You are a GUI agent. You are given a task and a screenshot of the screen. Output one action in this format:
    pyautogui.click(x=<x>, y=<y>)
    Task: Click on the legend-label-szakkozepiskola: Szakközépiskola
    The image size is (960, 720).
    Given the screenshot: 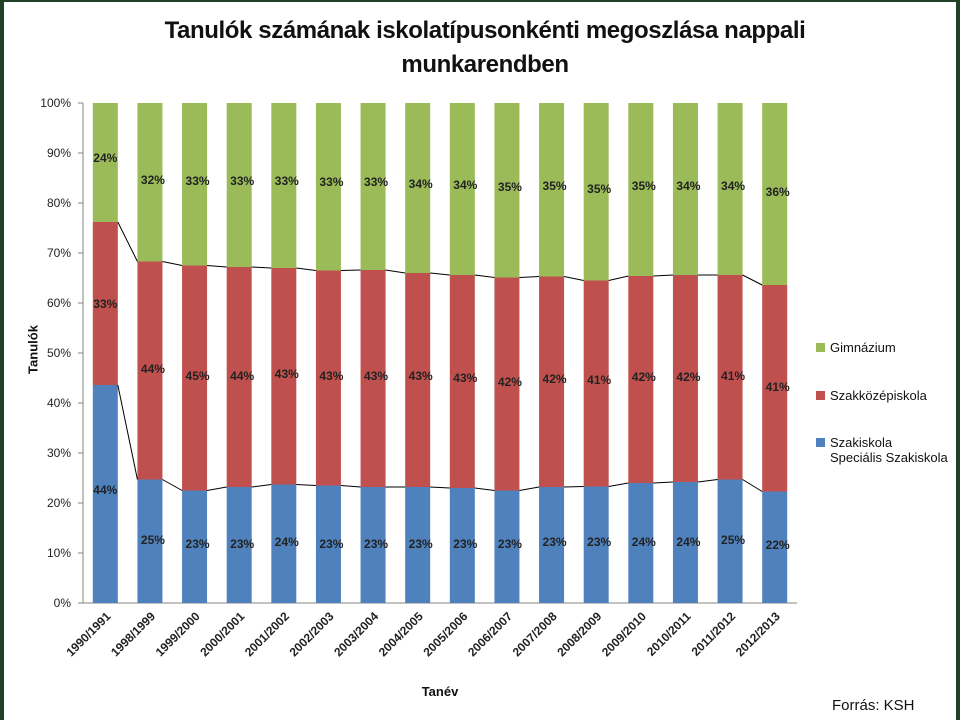 What is the action you would take?
    pyautogui.click(x=878, y=395)
    